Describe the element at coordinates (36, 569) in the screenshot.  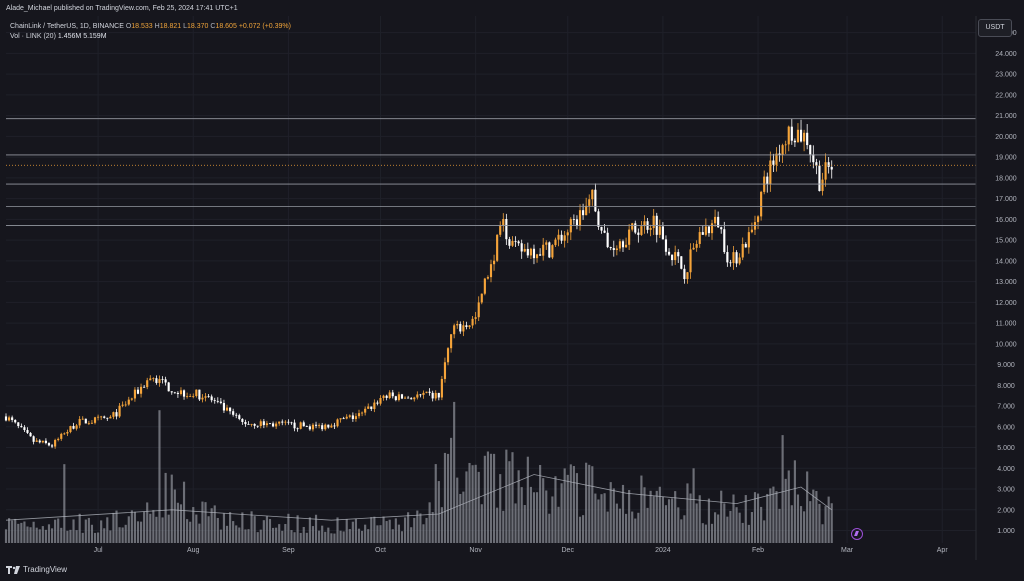
I see `footer: TradingView` at that location.